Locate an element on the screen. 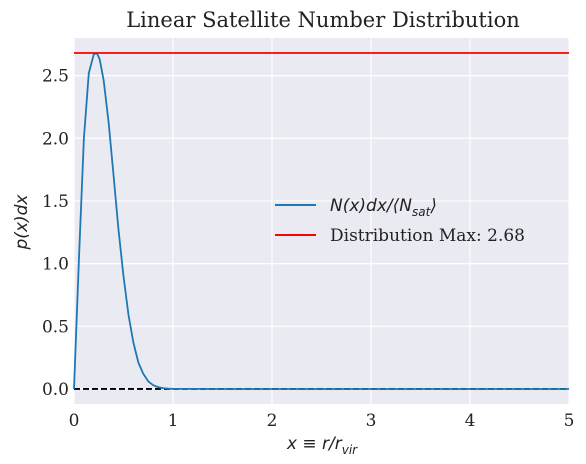  x-tick-label: 4 is located at coordinates (470, 421).